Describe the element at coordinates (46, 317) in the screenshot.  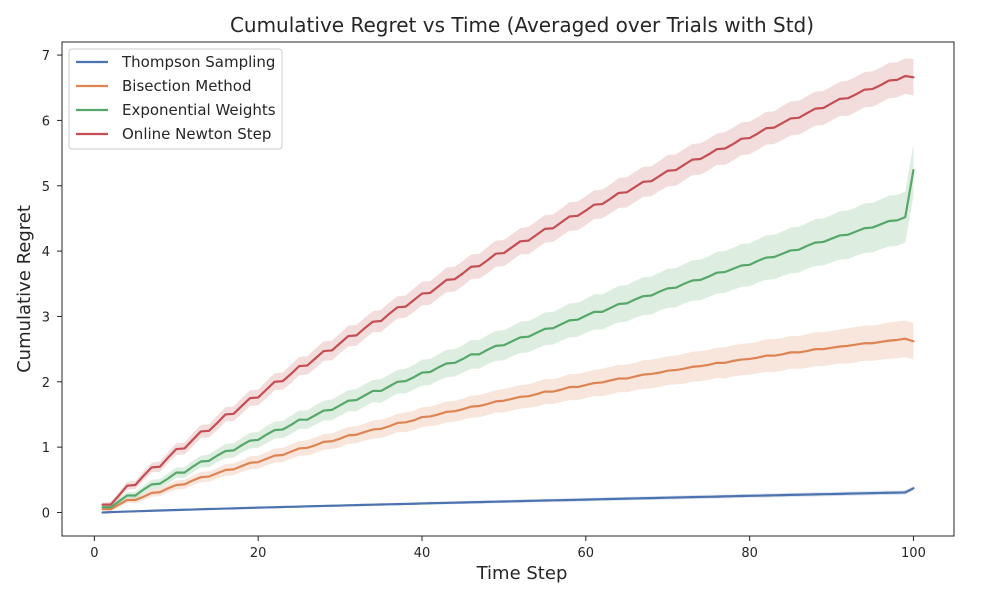
I see `y-tick-label-3: 3` at that location.